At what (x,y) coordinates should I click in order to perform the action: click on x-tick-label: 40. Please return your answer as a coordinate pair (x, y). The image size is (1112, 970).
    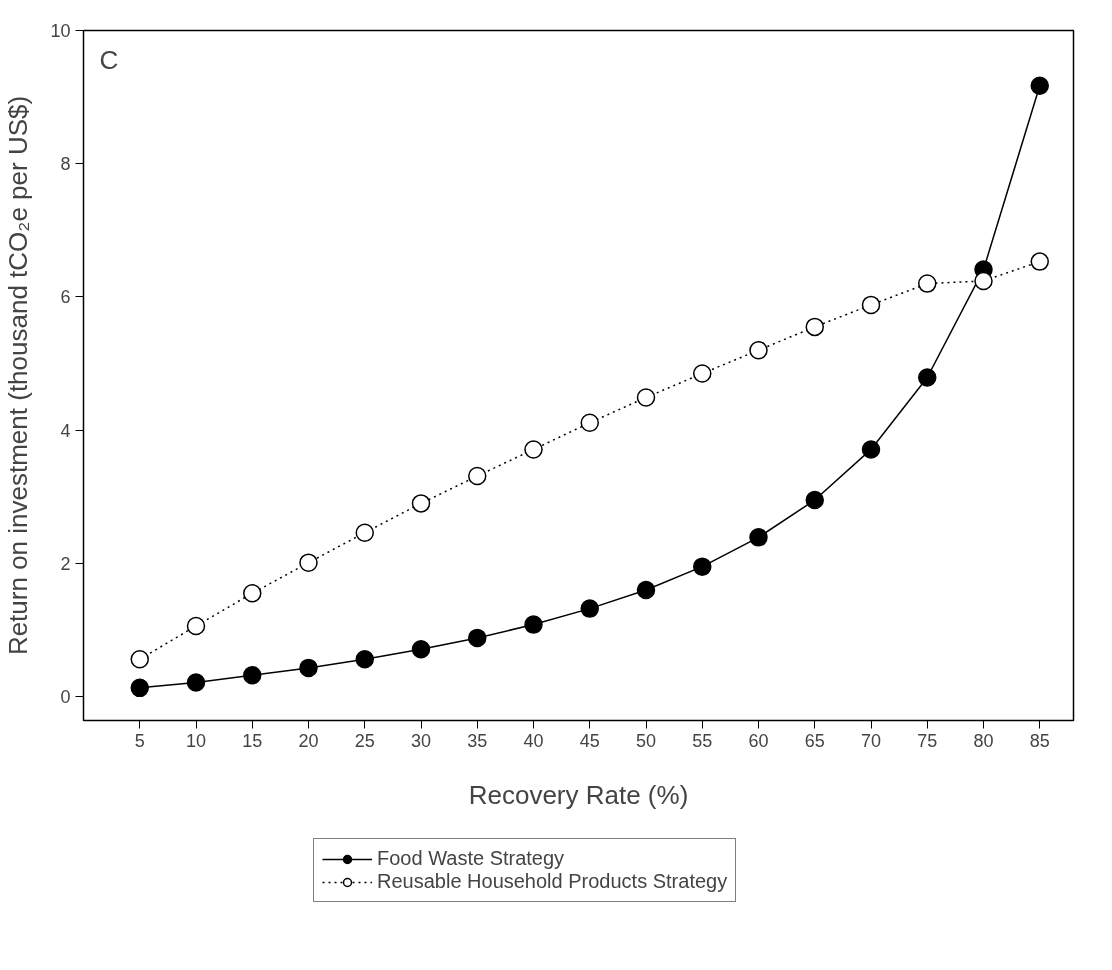
    Looking at the image, I should click on (533, 740).